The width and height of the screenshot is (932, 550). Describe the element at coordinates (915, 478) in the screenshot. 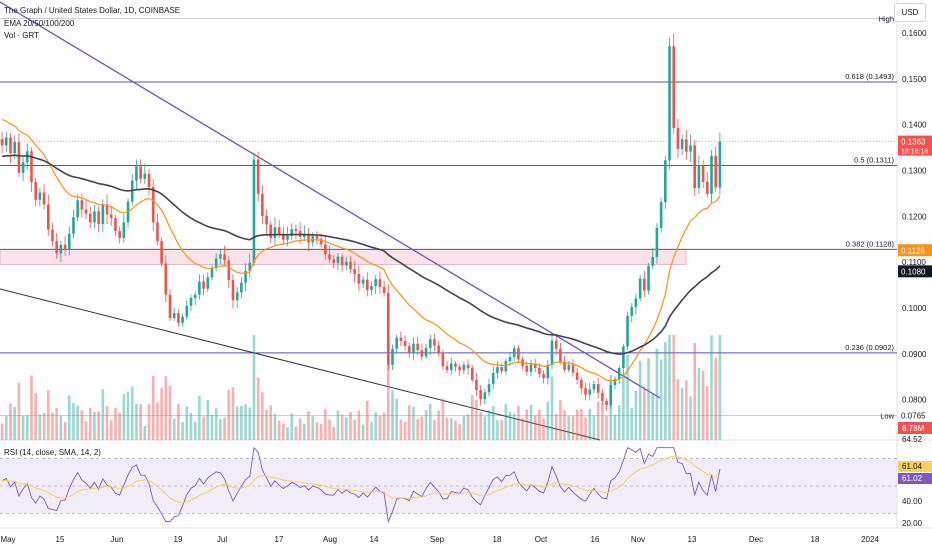

I see `rsi-value-badge-bg` at that location.